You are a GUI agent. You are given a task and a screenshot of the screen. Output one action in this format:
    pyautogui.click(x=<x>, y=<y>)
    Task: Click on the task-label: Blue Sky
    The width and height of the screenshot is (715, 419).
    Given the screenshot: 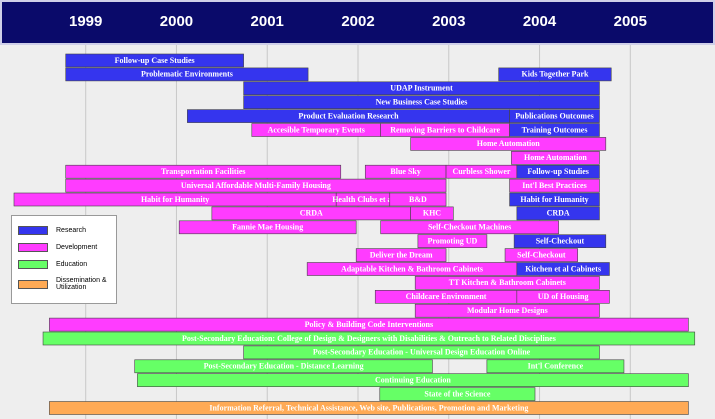 What is the action you would take?
    pyautogui.click(x=405, y=171)
    